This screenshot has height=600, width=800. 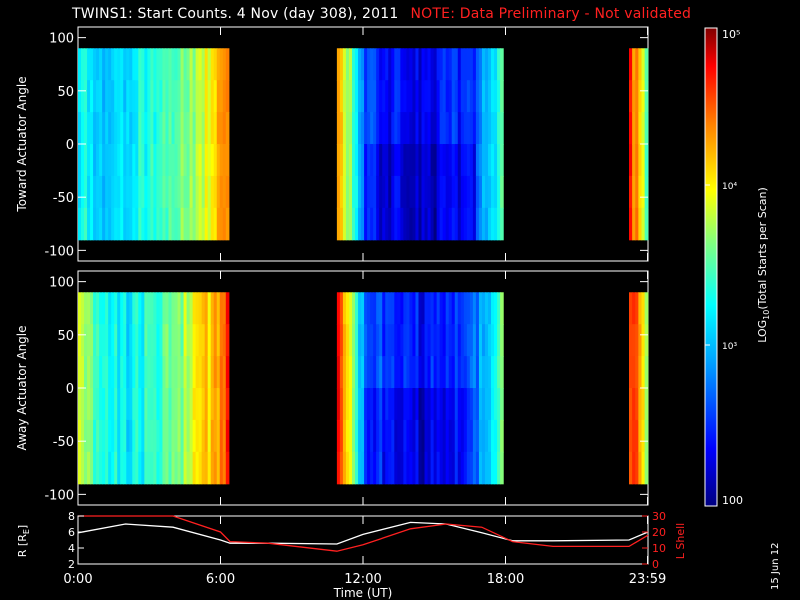 I want to click on orbit-yaxis-right: 30 20 10 0, so click(x=654, y=540).